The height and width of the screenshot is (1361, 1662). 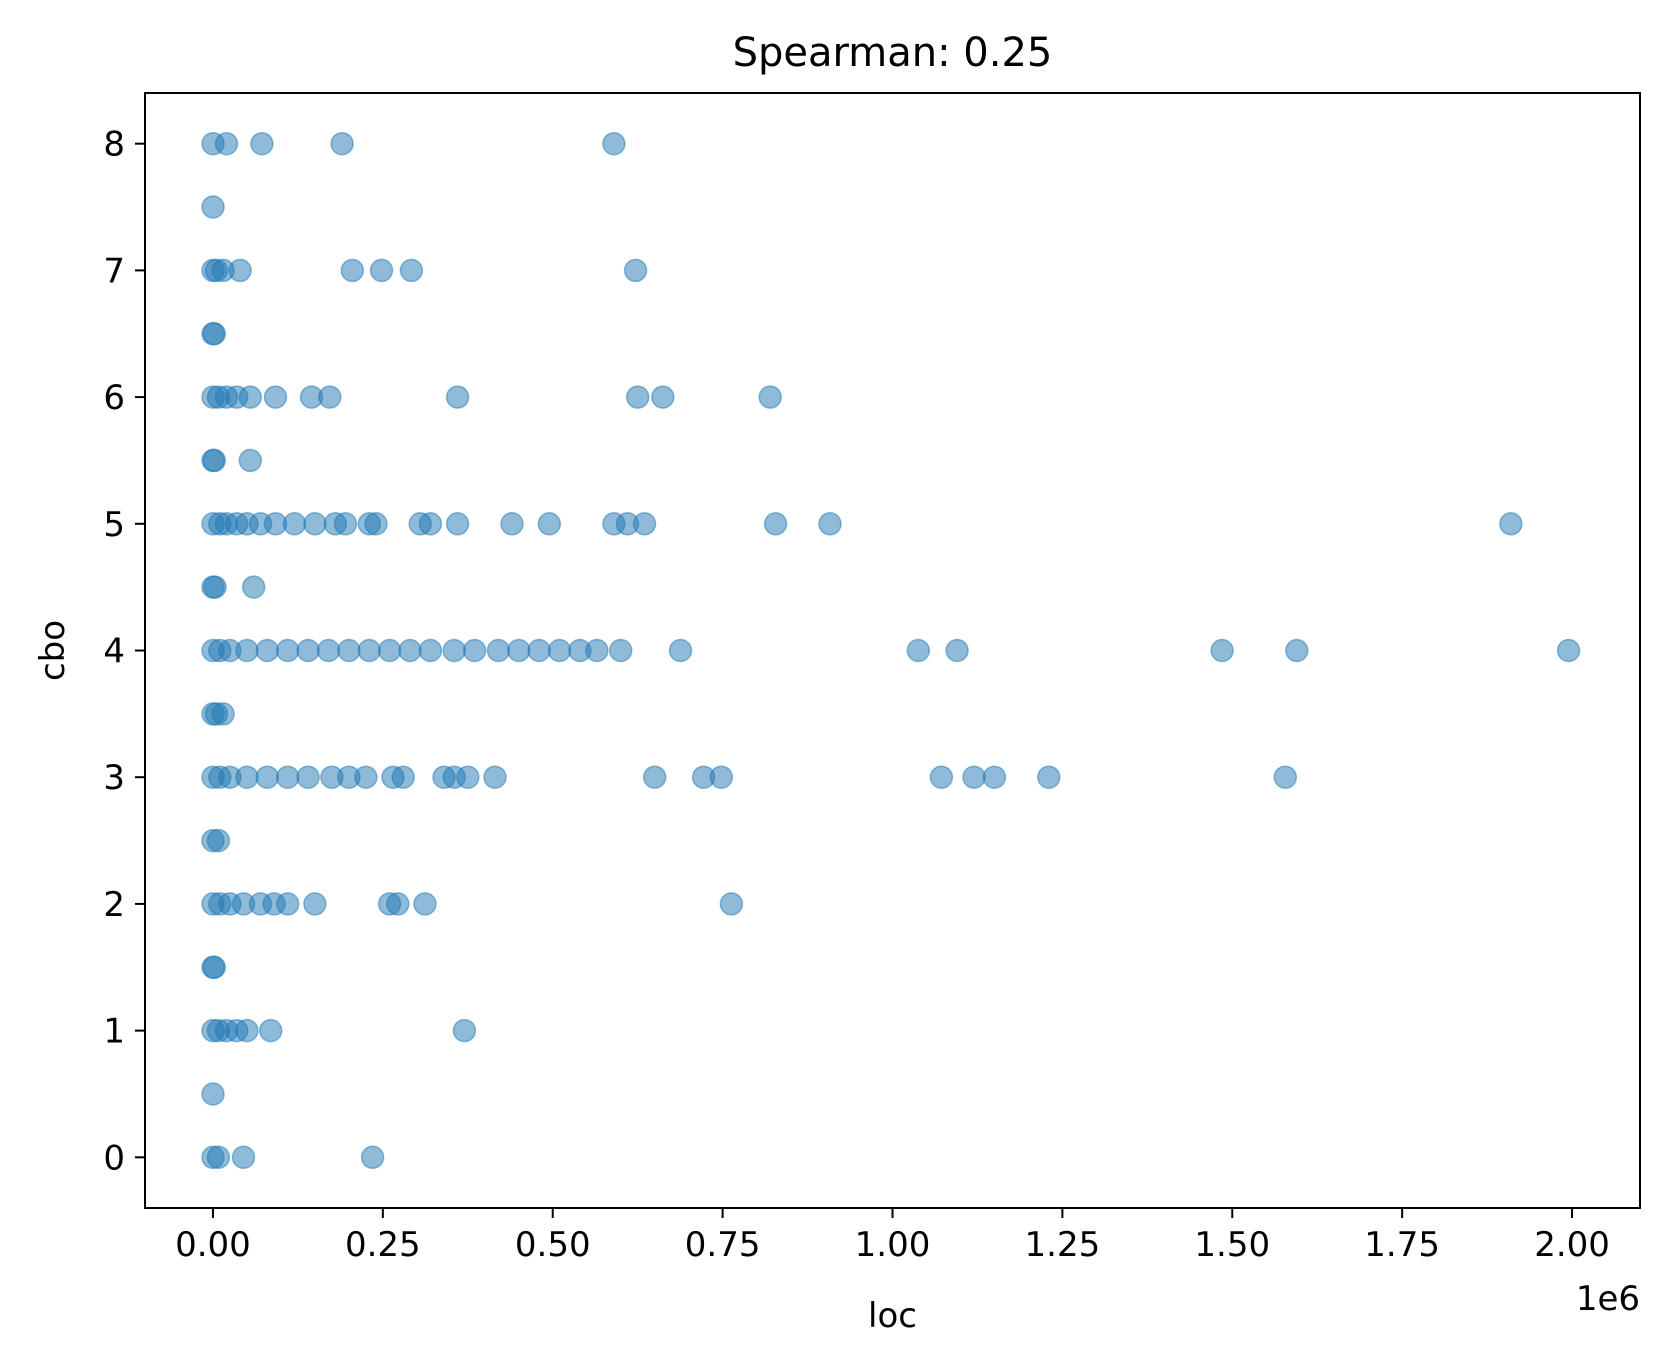 I want to click on y-tick-label: 8, so click(x=114, y=145).